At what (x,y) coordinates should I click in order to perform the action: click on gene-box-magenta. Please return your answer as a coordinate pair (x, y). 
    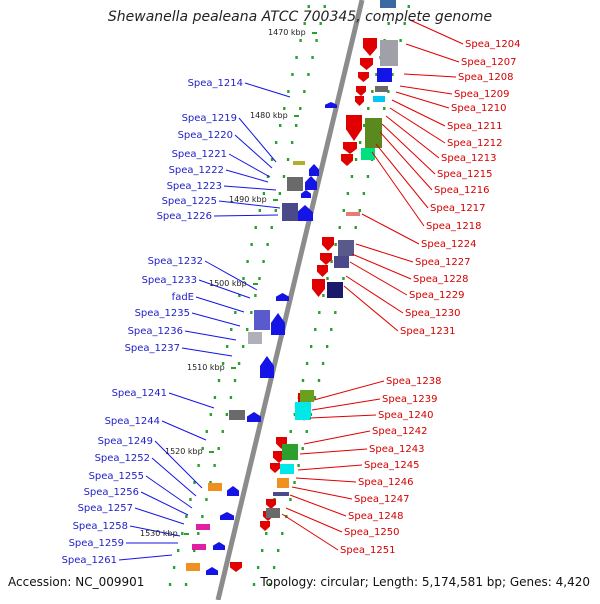
    Looking at the image, I should click on (203, 527).